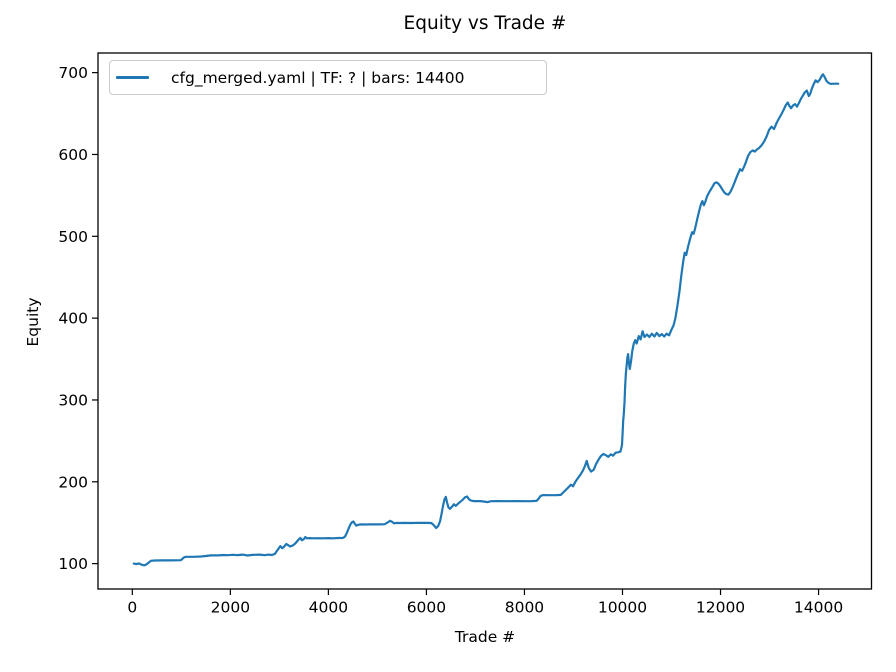  Describe the element at coordinates (230, 608) in the screenshot. I see `x-tick-label: 2000` at that location.